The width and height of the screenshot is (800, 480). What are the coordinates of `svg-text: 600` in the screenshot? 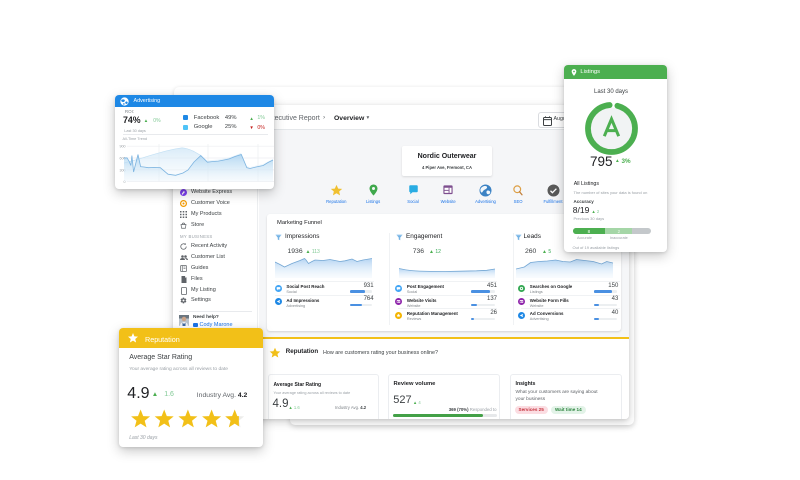 It's located at (123, 159).